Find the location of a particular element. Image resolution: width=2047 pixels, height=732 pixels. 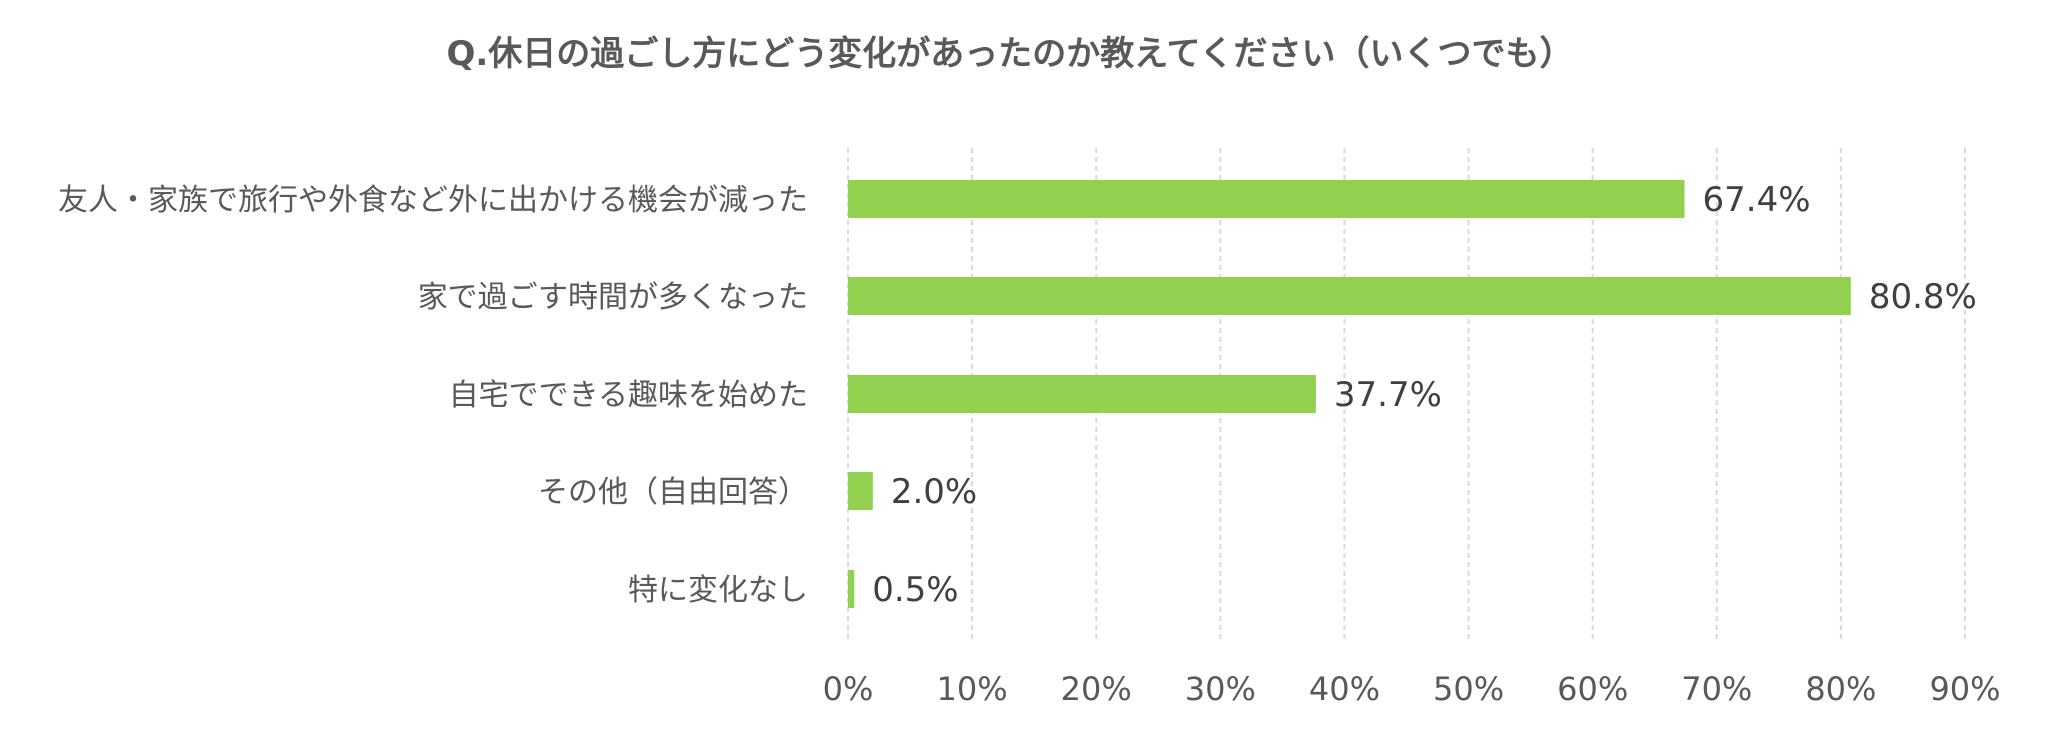

x-axis-tick-labels: 0% 10% 20% 30% 40% 50% 60% 70% 80% 90% is located at coordinates (1412, 689).